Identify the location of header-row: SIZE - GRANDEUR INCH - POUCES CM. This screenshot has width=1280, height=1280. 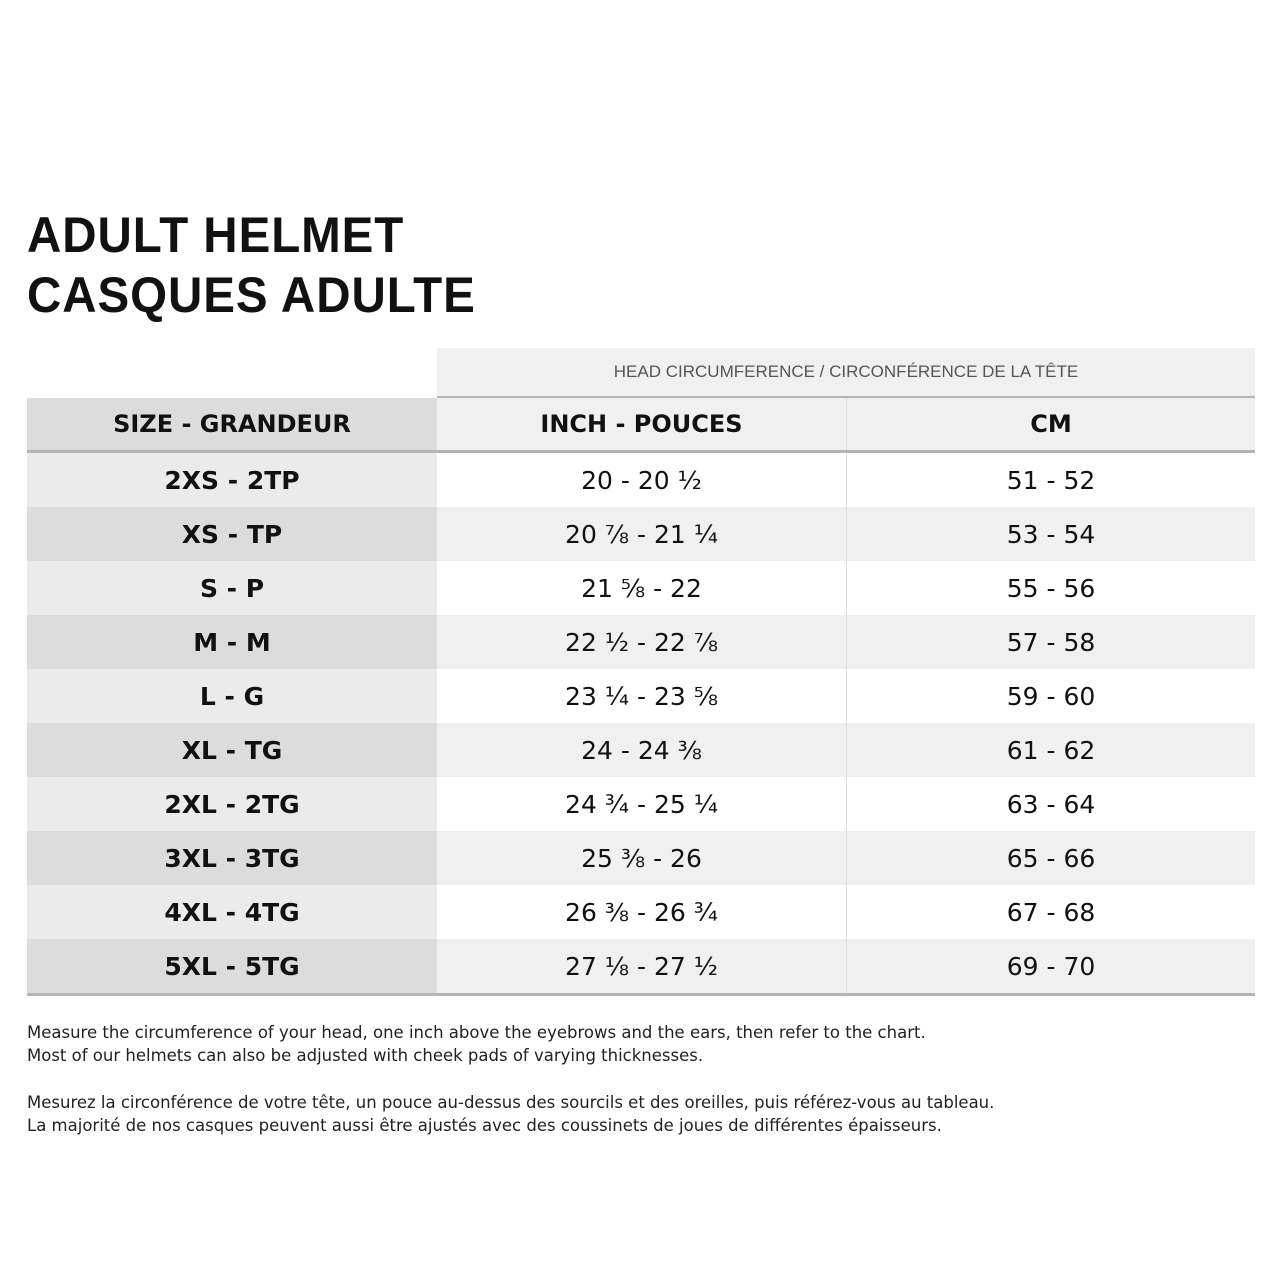
(641, 425).